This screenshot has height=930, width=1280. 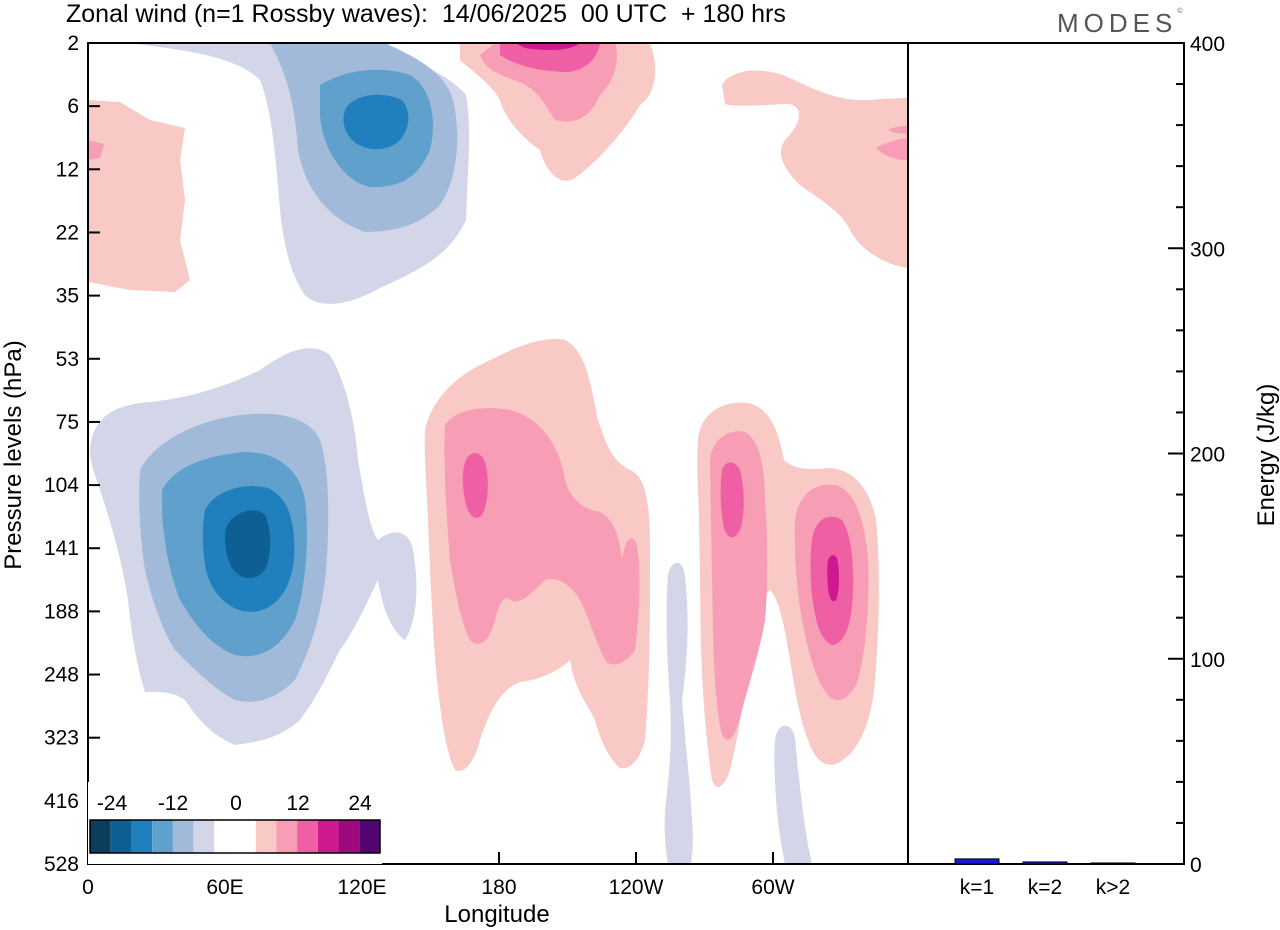 I want to click on energy-tick-label: 400, so click(x=1207, y=44).